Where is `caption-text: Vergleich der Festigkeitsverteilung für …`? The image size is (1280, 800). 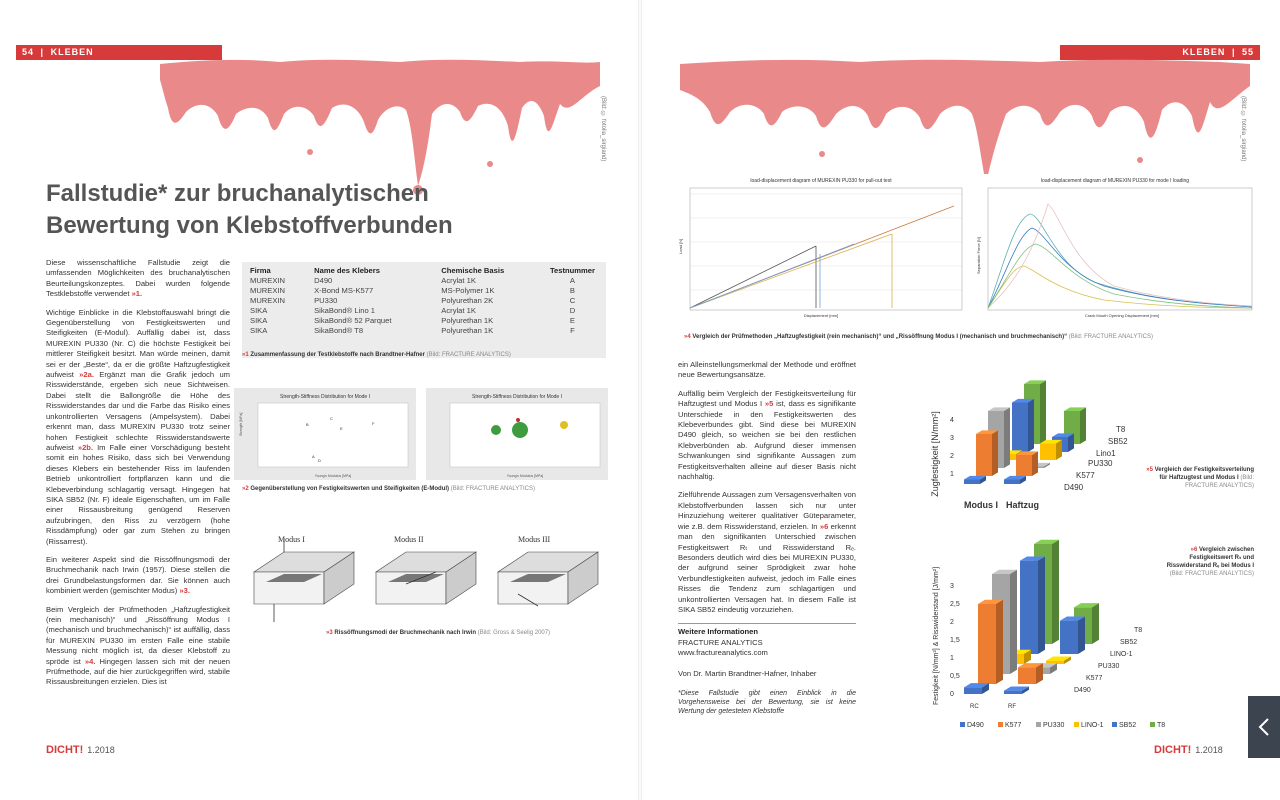 caption-text: Vergleich der Festigkeitsverteilung für … is located at coordinates (1204, 474).